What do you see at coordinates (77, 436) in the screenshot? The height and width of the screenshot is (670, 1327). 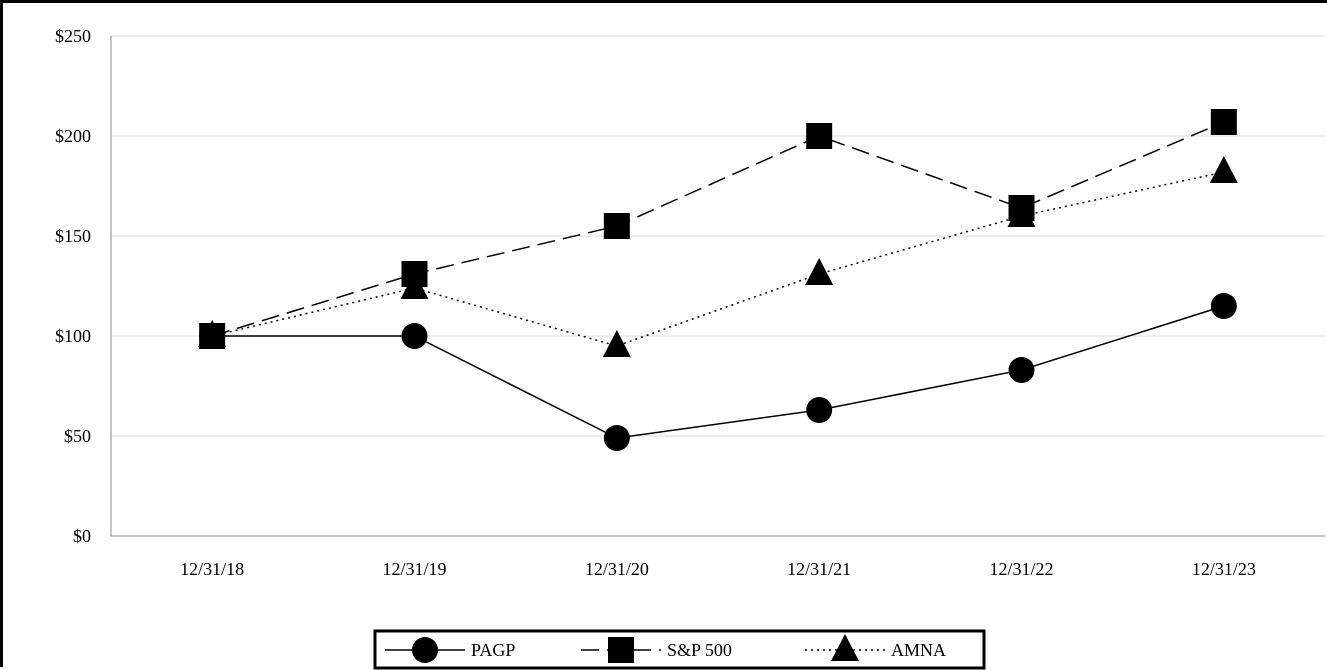 I see `y-tick-label: $50` at bounding box center [77, 436].